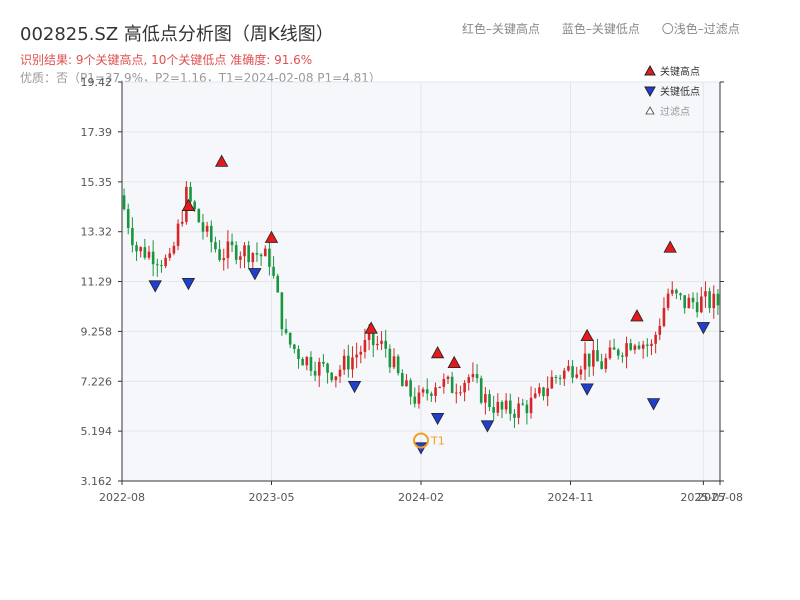  I want to click on x-tick-label: 2025-07, so click(703, 497).